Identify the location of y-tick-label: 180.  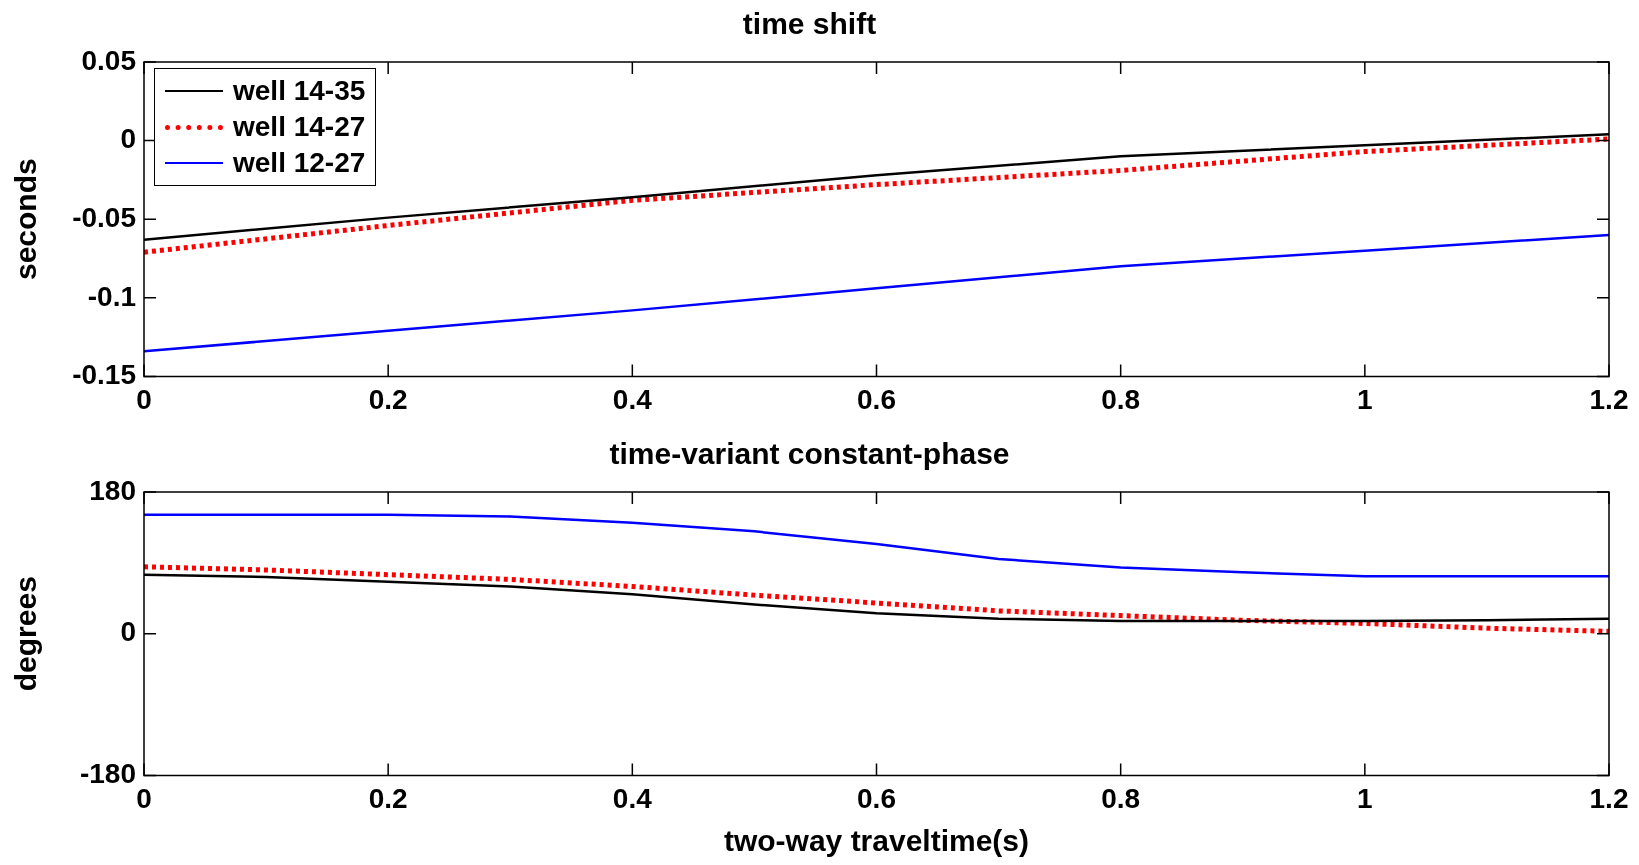
(112, 490).